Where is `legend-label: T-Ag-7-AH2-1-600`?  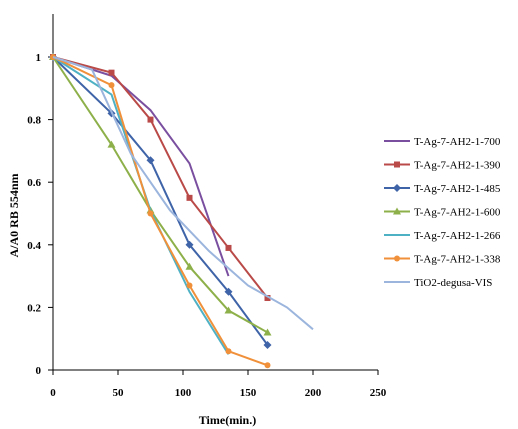 legend-label: T-Ag-7-AH2-1-600 is located at coordinates (457, 213).